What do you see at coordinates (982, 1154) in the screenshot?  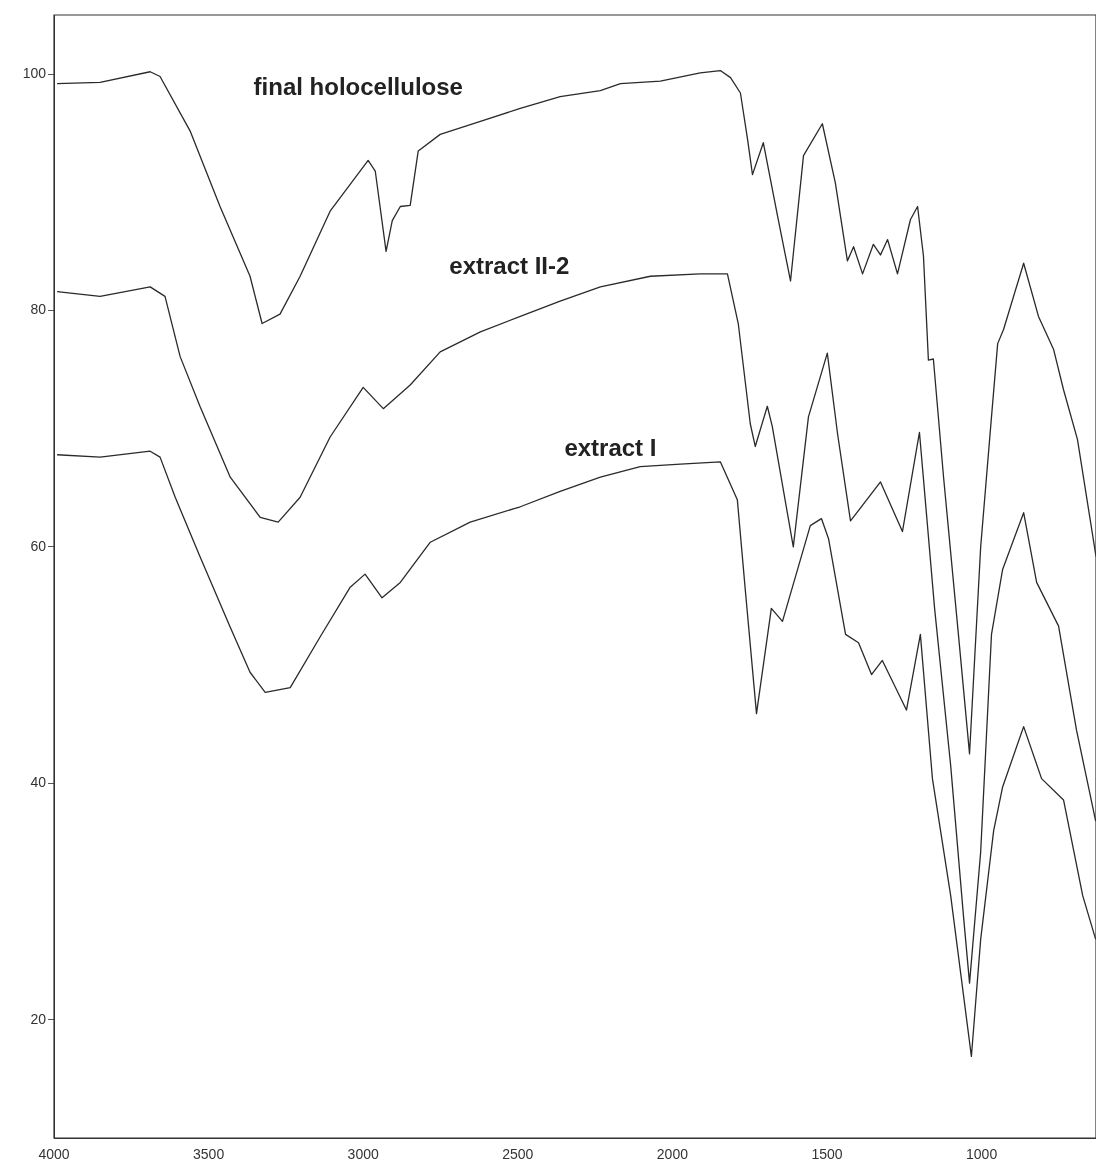 I see `x-tick-label: 1000` at bounding box center [982, 1154].